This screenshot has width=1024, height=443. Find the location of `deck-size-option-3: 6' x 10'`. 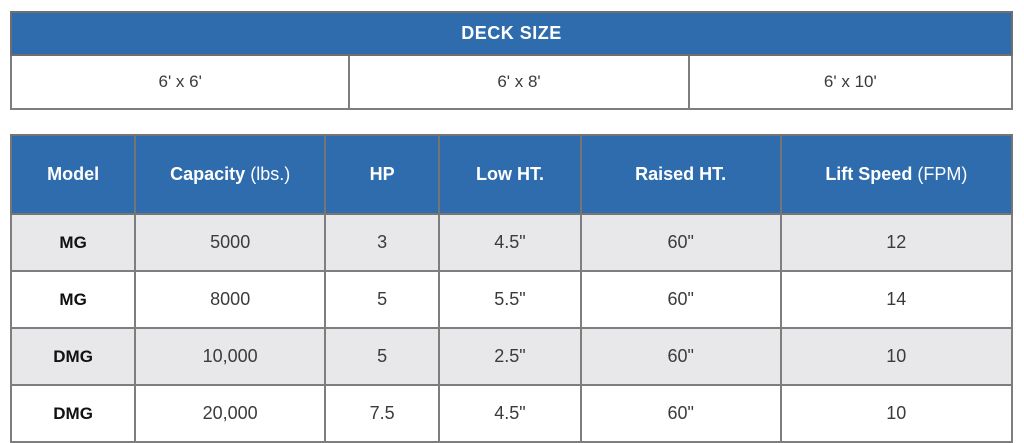

deck-size-option-3: 6' x 10' is located at coordinates (850, 82).